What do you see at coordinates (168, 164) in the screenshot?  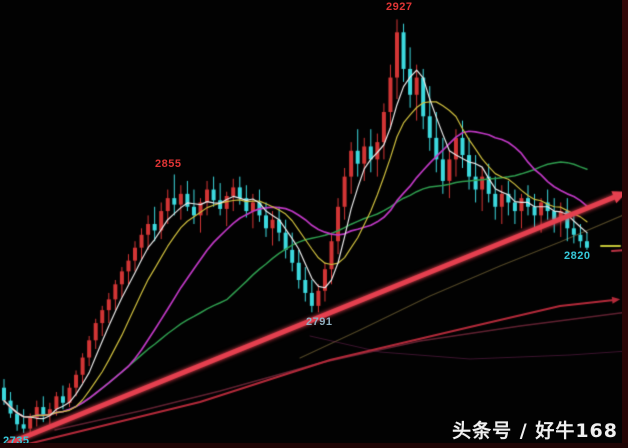 I see `price-label-high-2855: 2855` at bounding box center [168, 164].